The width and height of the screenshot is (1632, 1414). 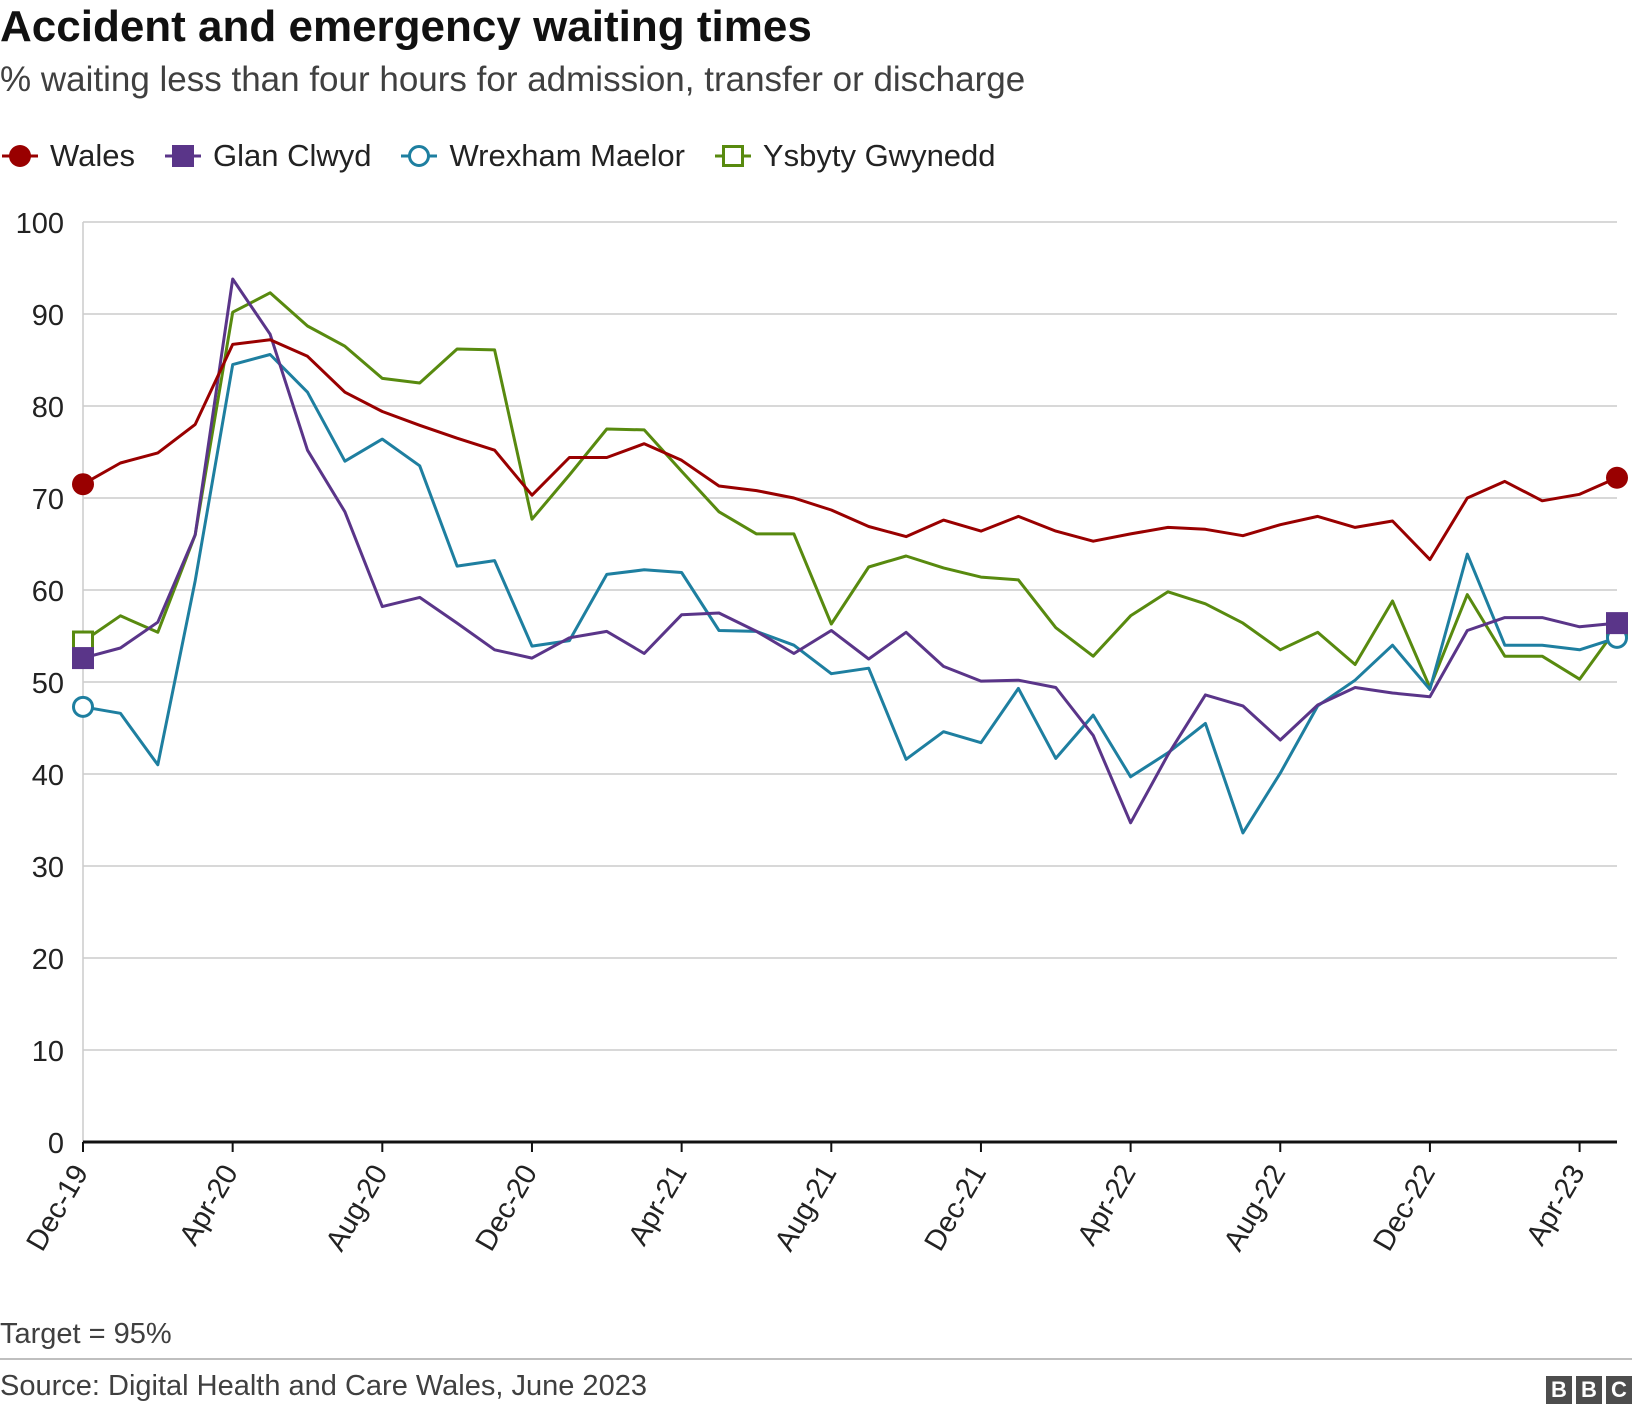 What do you see at coordinates (1617, 623) in the screenshot?
I see `marker-end-glan-clwyd` at bounding box center [1617, 623].